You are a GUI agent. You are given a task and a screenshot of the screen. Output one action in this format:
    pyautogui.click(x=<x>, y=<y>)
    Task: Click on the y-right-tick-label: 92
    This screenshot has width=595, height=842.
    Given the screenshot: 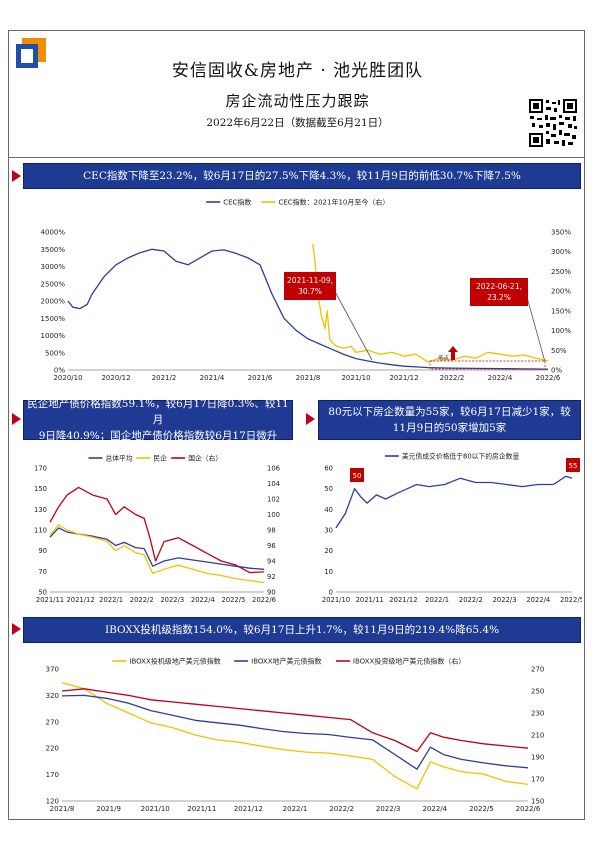 What is the action you would take?
    pyautogui.click(x=271, y=577)
    